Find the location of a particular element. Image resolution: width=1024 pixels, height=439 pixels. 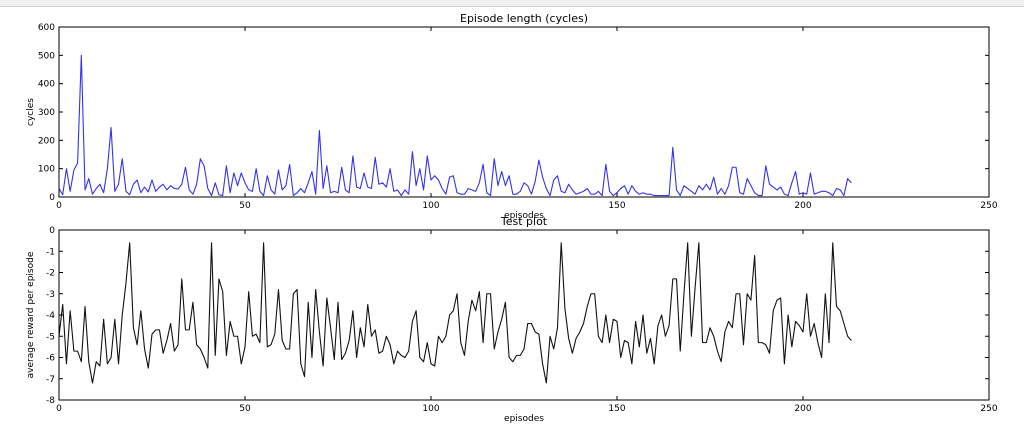

y-tick-label: 300 is located at coordinates (46, 113).